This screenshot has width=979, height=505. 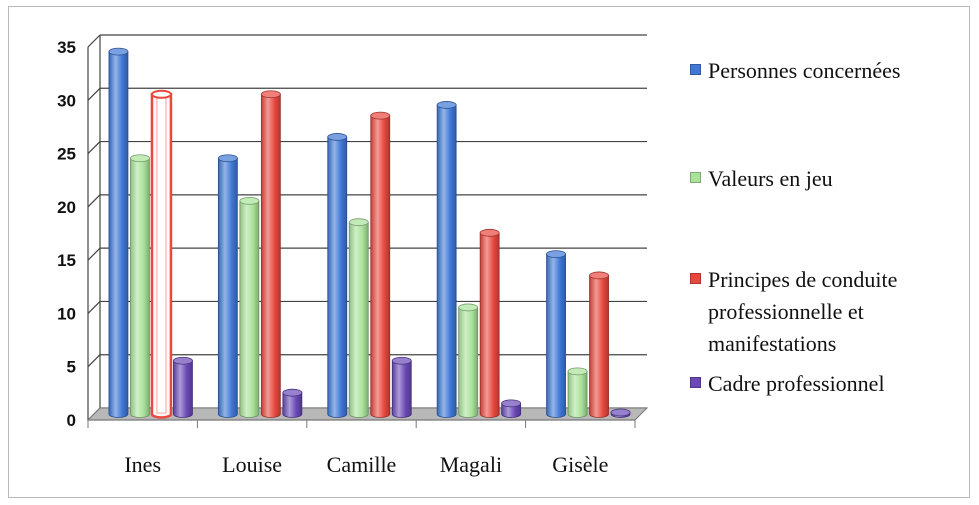 I want to click on legend-swatch-green, so click(x=695, y=177).